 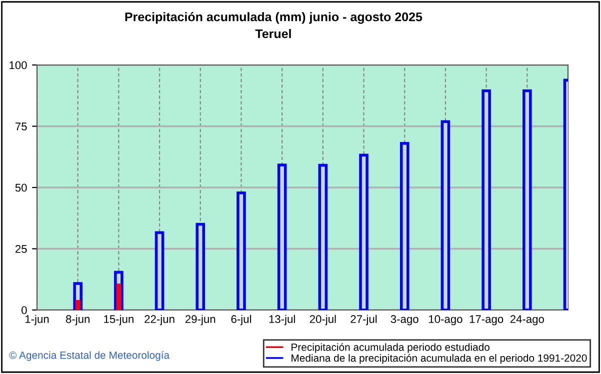 What do you see at coordinates (119, 320) in the screenshot?
I see `x-tick-label: 15-jun` at bounding box center [119, 320].